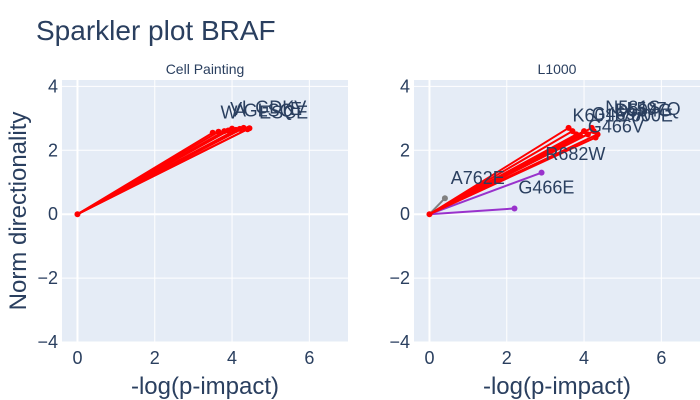 Image resolution: width=700 pixels, height=400 pixels. I want to click on variant-label: R682W, so click(575, 154).